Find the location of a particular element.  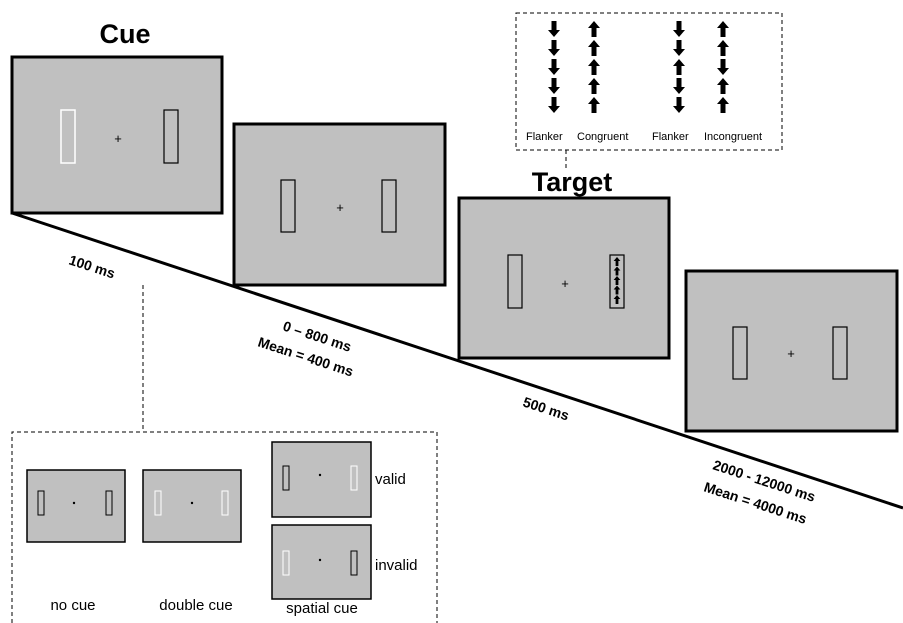

duration-target: 500 ms is located at coordinates (546, 409).